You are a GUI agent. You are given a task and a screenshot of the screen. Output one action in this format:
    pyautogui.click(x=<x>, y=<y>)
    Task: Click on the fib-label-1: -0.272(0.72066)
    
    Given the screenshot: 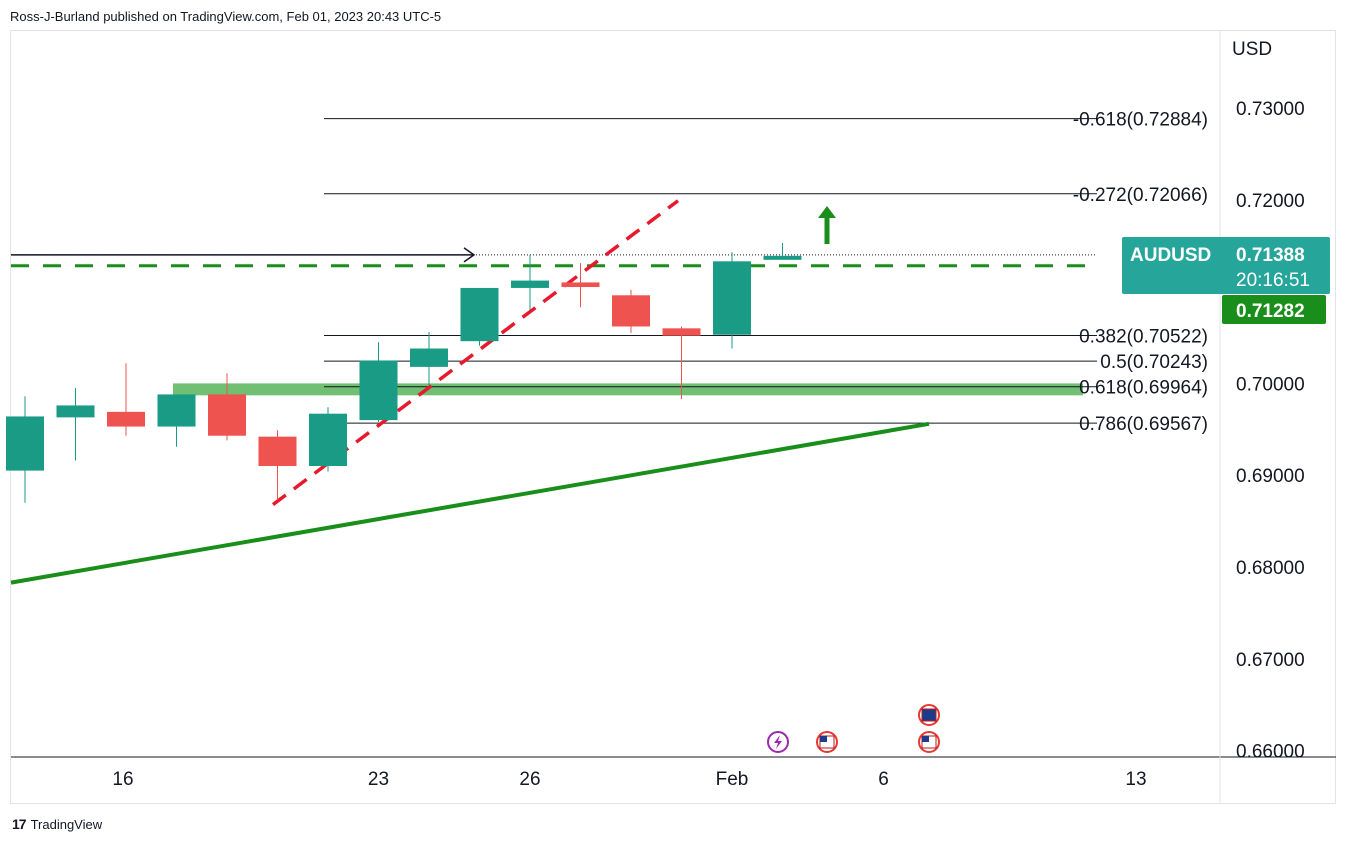 What is the action you would take?
    pyautogui.click(x=1140, y=195)
    